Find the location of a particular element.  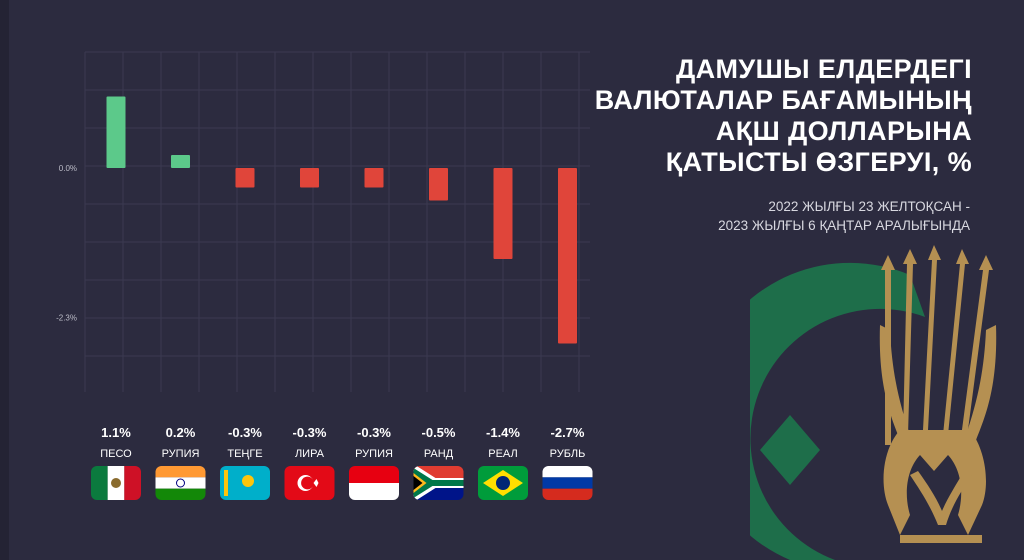

bar-value-label: 1.1% is located at coordinates (116, 432).